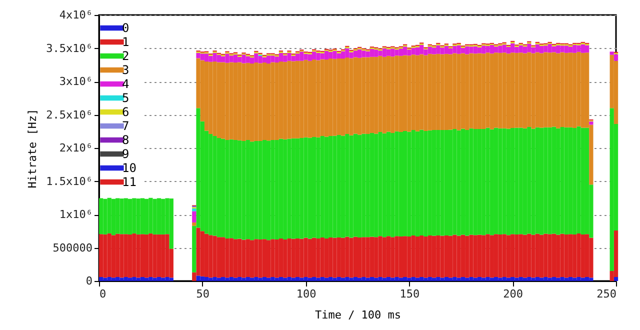 Image resolution: width=640 pixels, height=330 pixels. What do you see at coordinates (89, 281) in the screenshot?
I see `y-tick-label: 0` at bounding box center [89, 281].